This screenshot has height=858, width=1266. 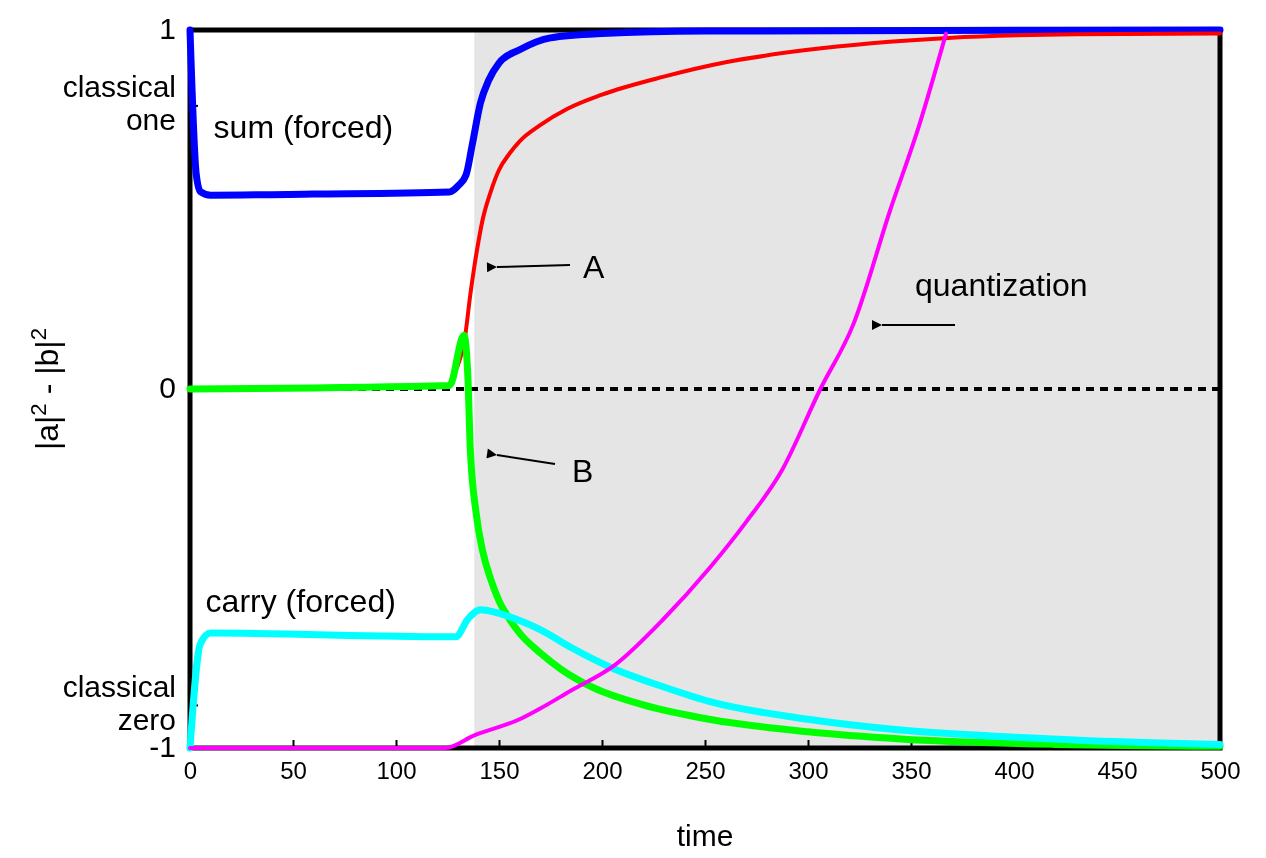 What do you see at coordinates (300, 600) in the screenshot?
I see `annotation: carry (forced)` at bounding box center [300, 600].